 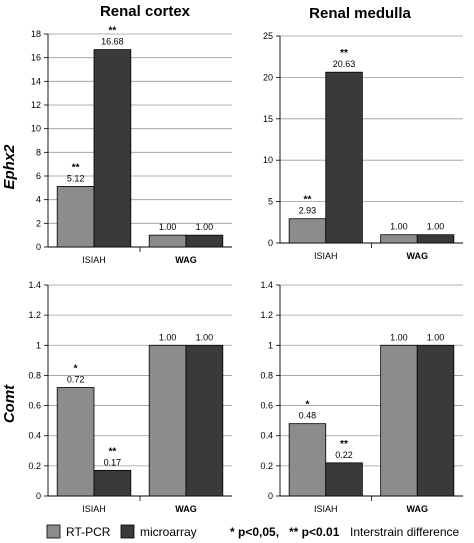 What do you see at coordinates (145, 11) in the screenshot?
I see `column-title-renal-cortex: Renal cortex` at bounding box center [145, 11].